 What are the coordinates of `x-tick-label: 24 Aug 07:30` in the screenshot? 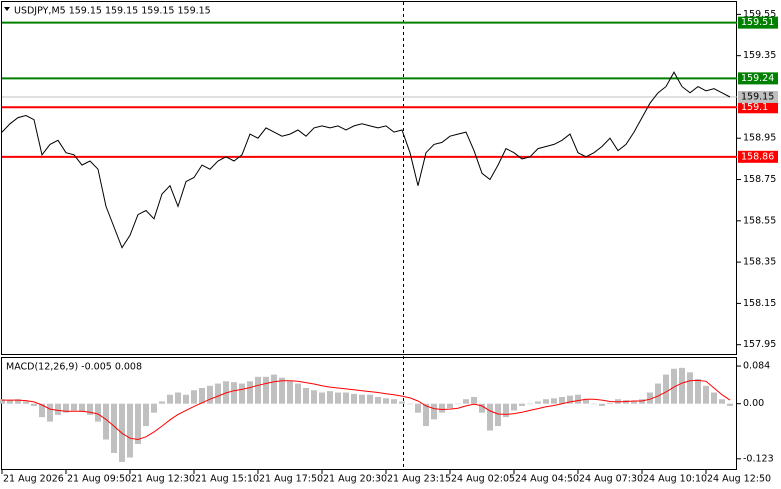 It's located at (611, 479).